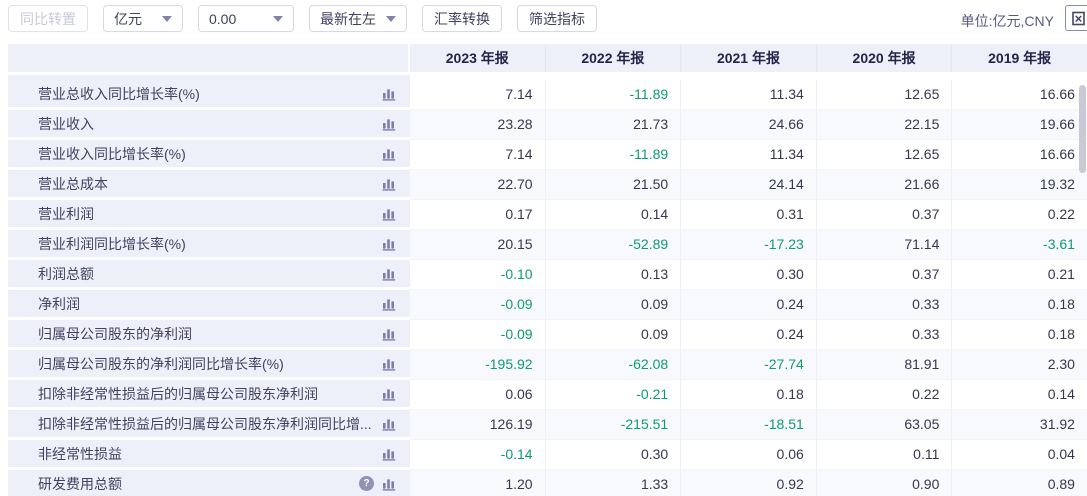  What do you see at coordinates (48, 18) in the screenshot?
I see `transpose-button: 同比转置` at bounding box center [48, 18].